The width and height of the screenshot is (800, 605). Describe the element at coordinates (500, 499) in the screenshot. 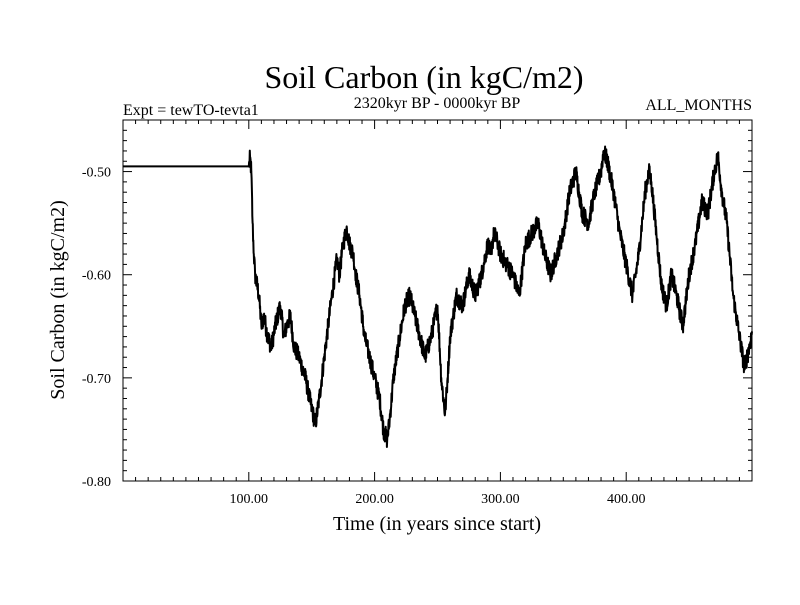

I see `x-tick-label: 300.00` at that location.